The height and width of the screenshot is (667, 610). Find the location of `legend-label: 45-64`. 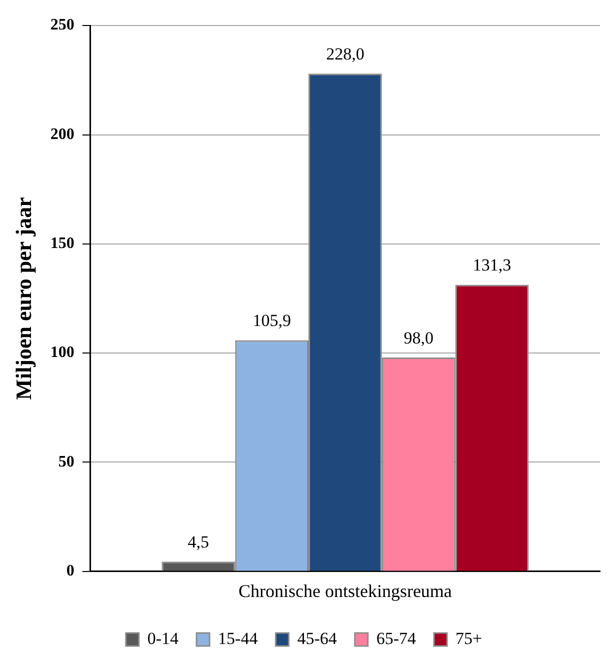

legend-label: 45-64 is located at coordinates (317, 638).